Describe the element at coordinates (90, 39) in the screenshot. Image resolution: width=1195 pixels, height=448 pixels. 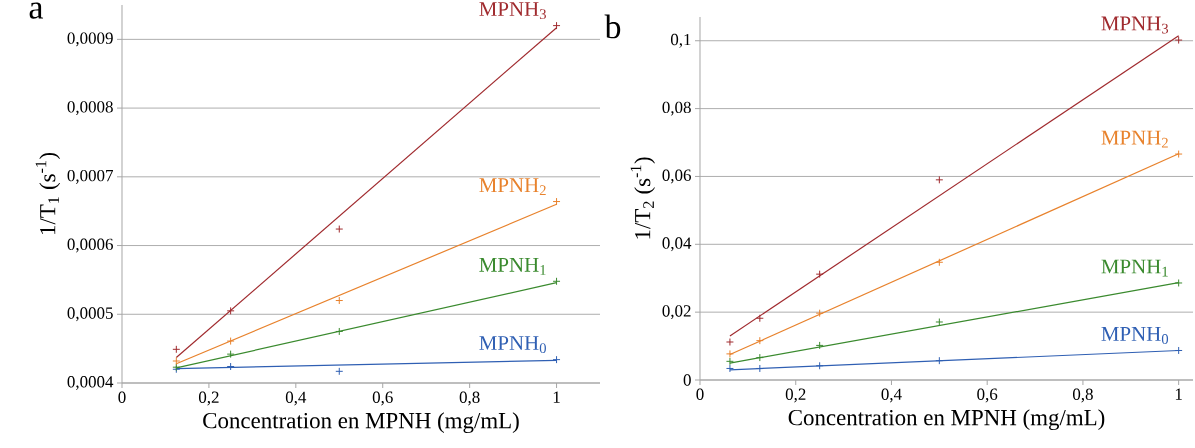
I see `y-tick-label: 0,0009` at that location.